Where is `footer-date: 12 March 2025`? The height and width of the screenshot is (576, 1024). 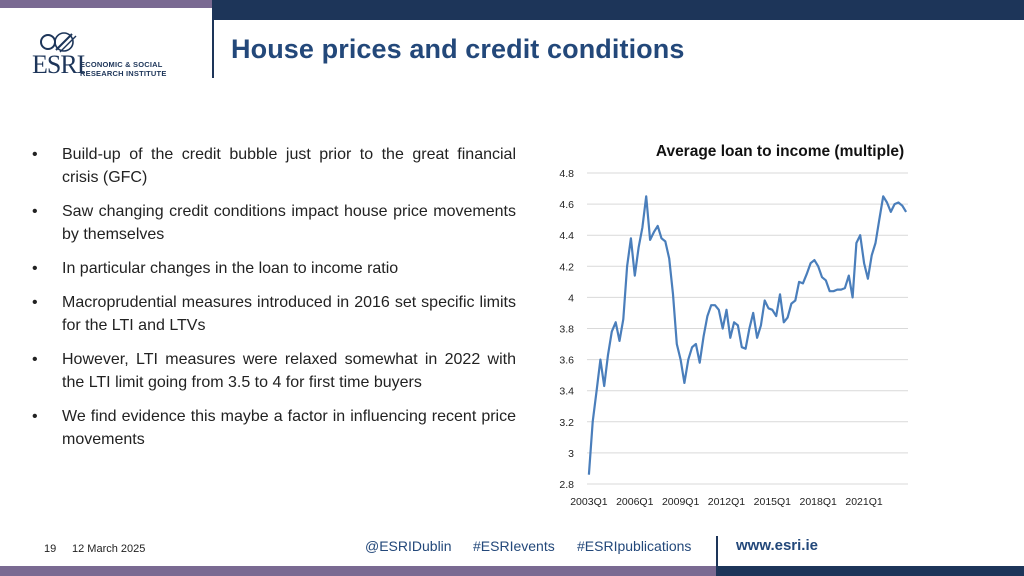
footer-date: 12 March 2025 is located at coordinates (109, 549).